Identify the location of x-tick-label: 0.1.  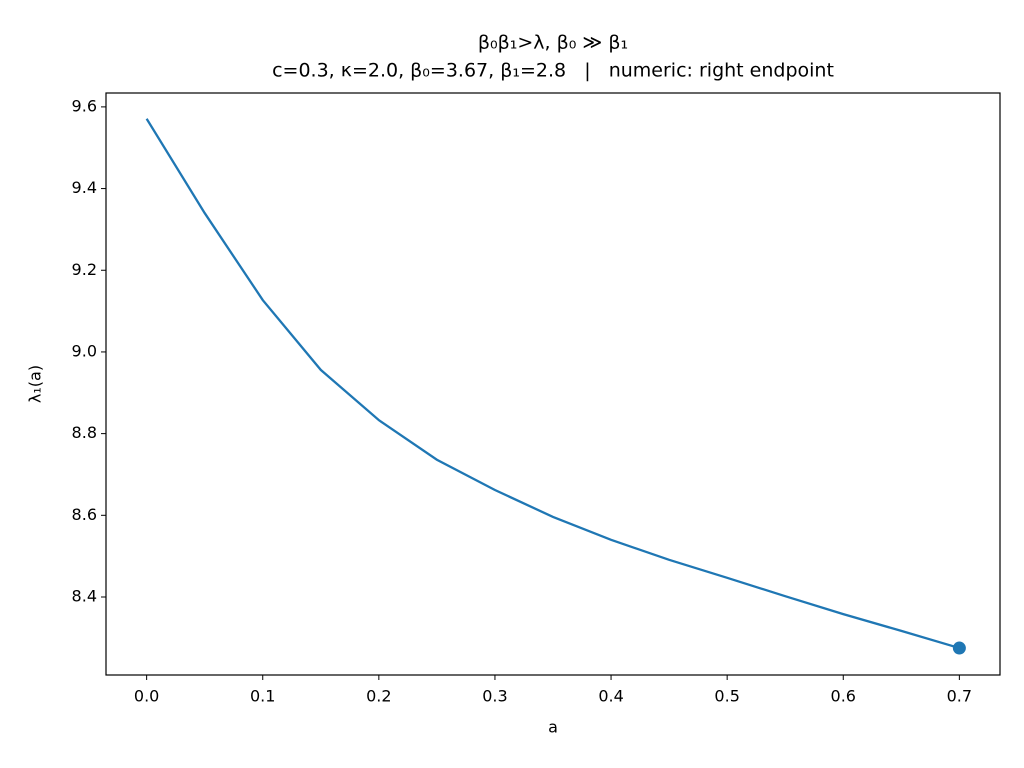
(262, 696).